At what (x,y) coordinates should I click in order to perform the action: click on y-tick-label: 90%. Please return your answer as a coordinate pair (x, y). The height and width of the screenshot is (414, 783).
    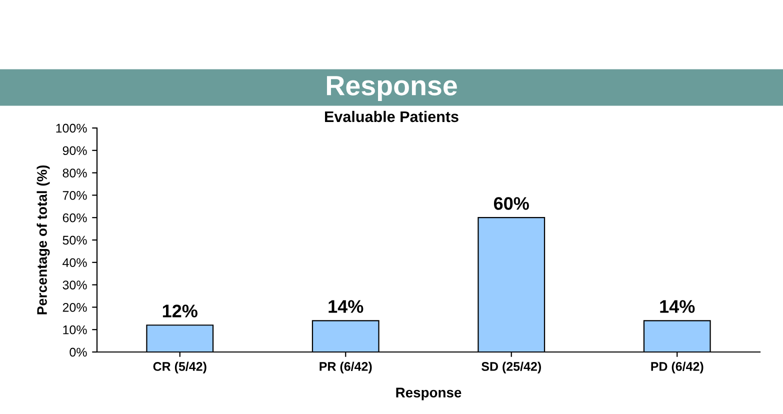
    Looking at the image, I should click on (74, 151).